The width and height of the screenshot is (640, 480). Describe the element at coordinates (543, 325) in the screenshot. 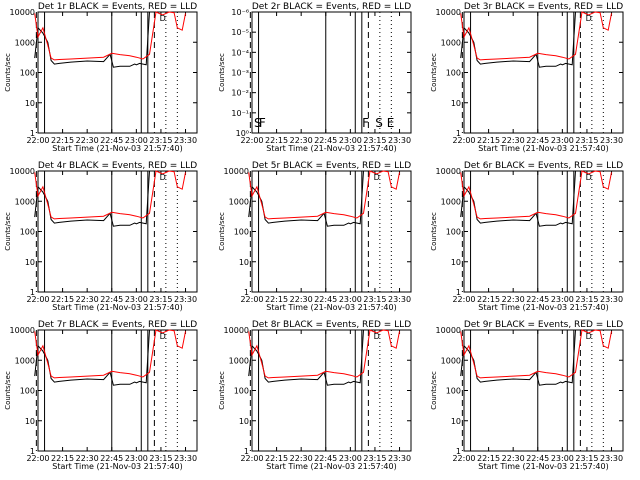

I see `chart-title: Det 9r BLACK = Events, RED = LLD` at that location.